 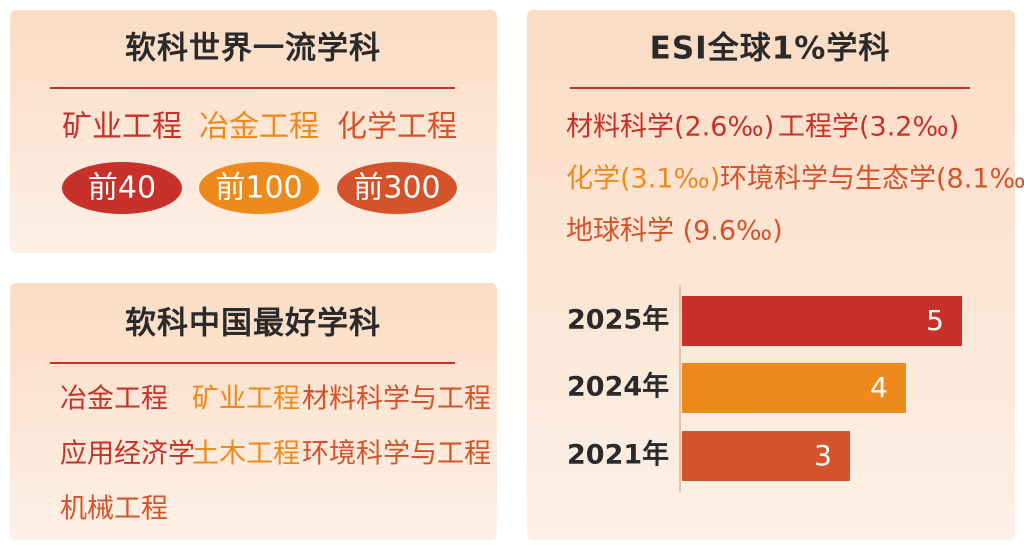 What do you see at coordinates (246, 454) in the screenshot?
I see `subject: 土木工程` at bounding box center [246, 454].